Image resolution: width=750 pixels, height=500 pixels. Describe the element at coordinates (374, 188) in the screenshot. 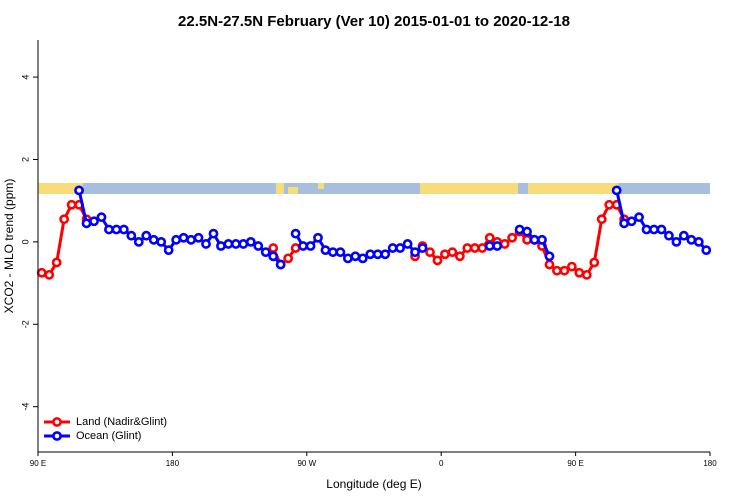

I see `map-strip` at that location.